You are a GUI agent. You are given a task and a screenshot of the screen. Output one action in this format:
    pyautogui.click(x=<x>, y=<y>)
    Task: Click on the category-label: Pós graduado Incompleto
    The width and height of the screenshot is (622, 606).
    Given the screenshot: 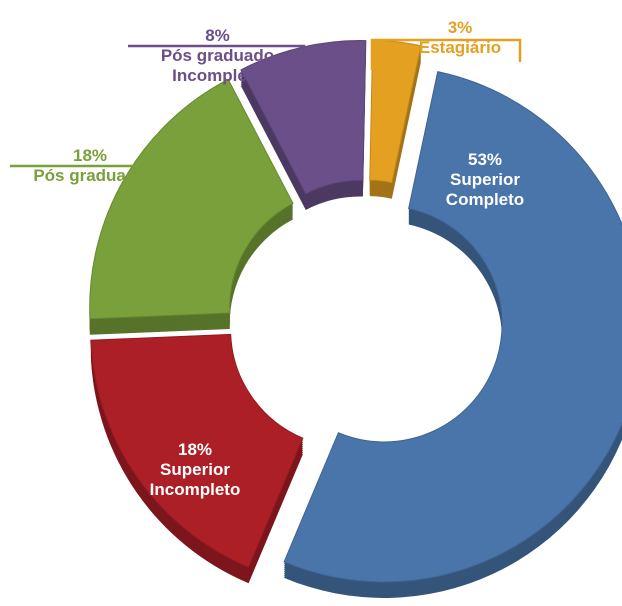 What is the action you would take?
    pyautogui.click(x=217, y=65)
    